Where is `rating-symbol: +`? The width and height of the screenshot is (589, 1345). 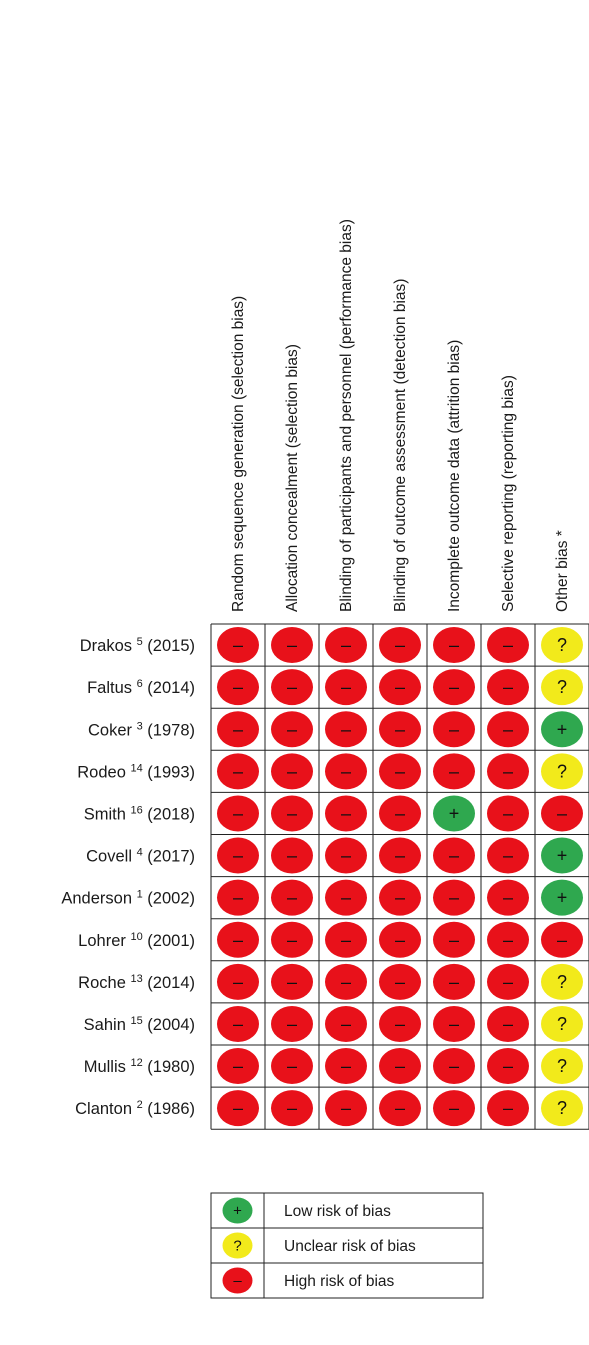 rating-symbol: + is located at coordinates (454, 813).